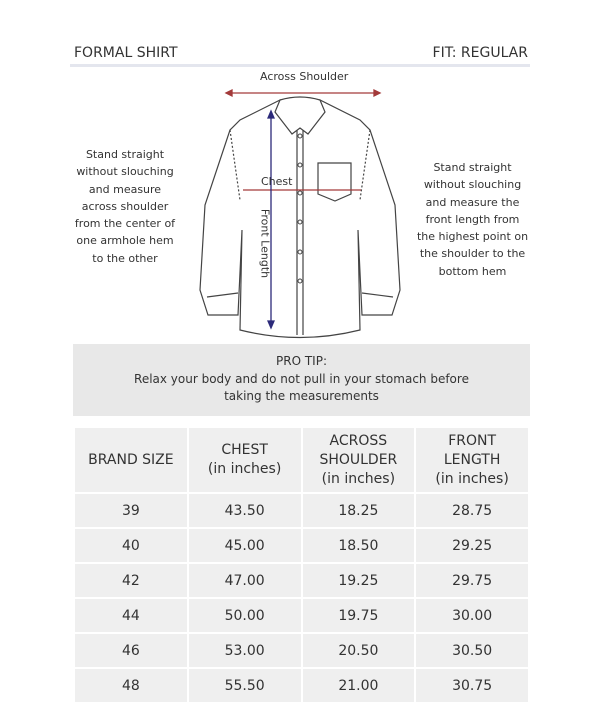 The width and height of the screenshot is (600, 720). I want to click on cell-front-length: 30.00, so click(472, 615).